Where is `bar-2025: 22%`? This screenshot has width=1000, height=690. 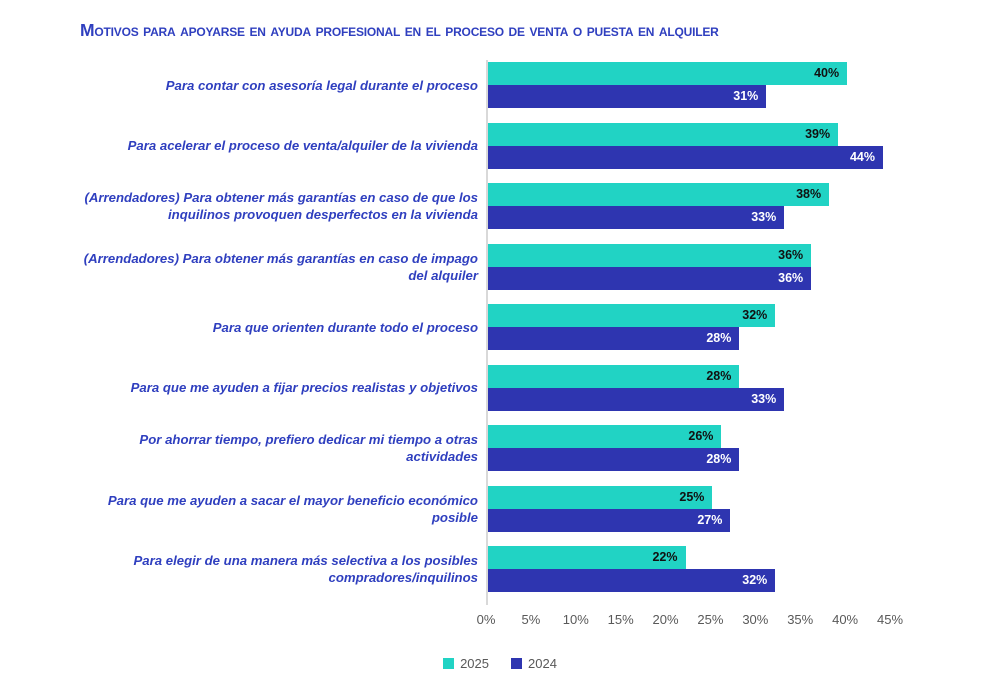
bar-2025: 22% is located at coordinates (587, 557).